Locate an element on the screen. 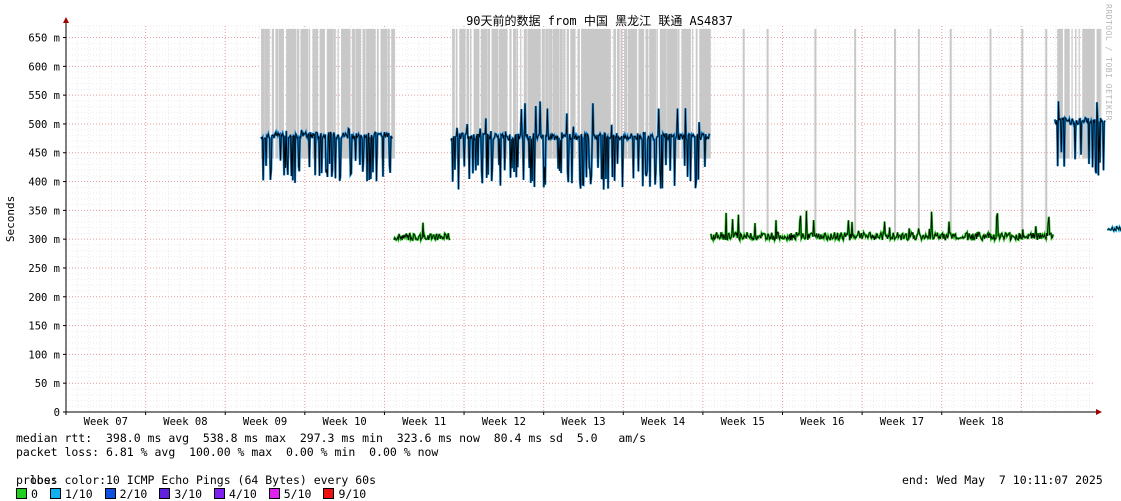  loss-color-label-text: 9/10 is located at coordinates (352, 494).